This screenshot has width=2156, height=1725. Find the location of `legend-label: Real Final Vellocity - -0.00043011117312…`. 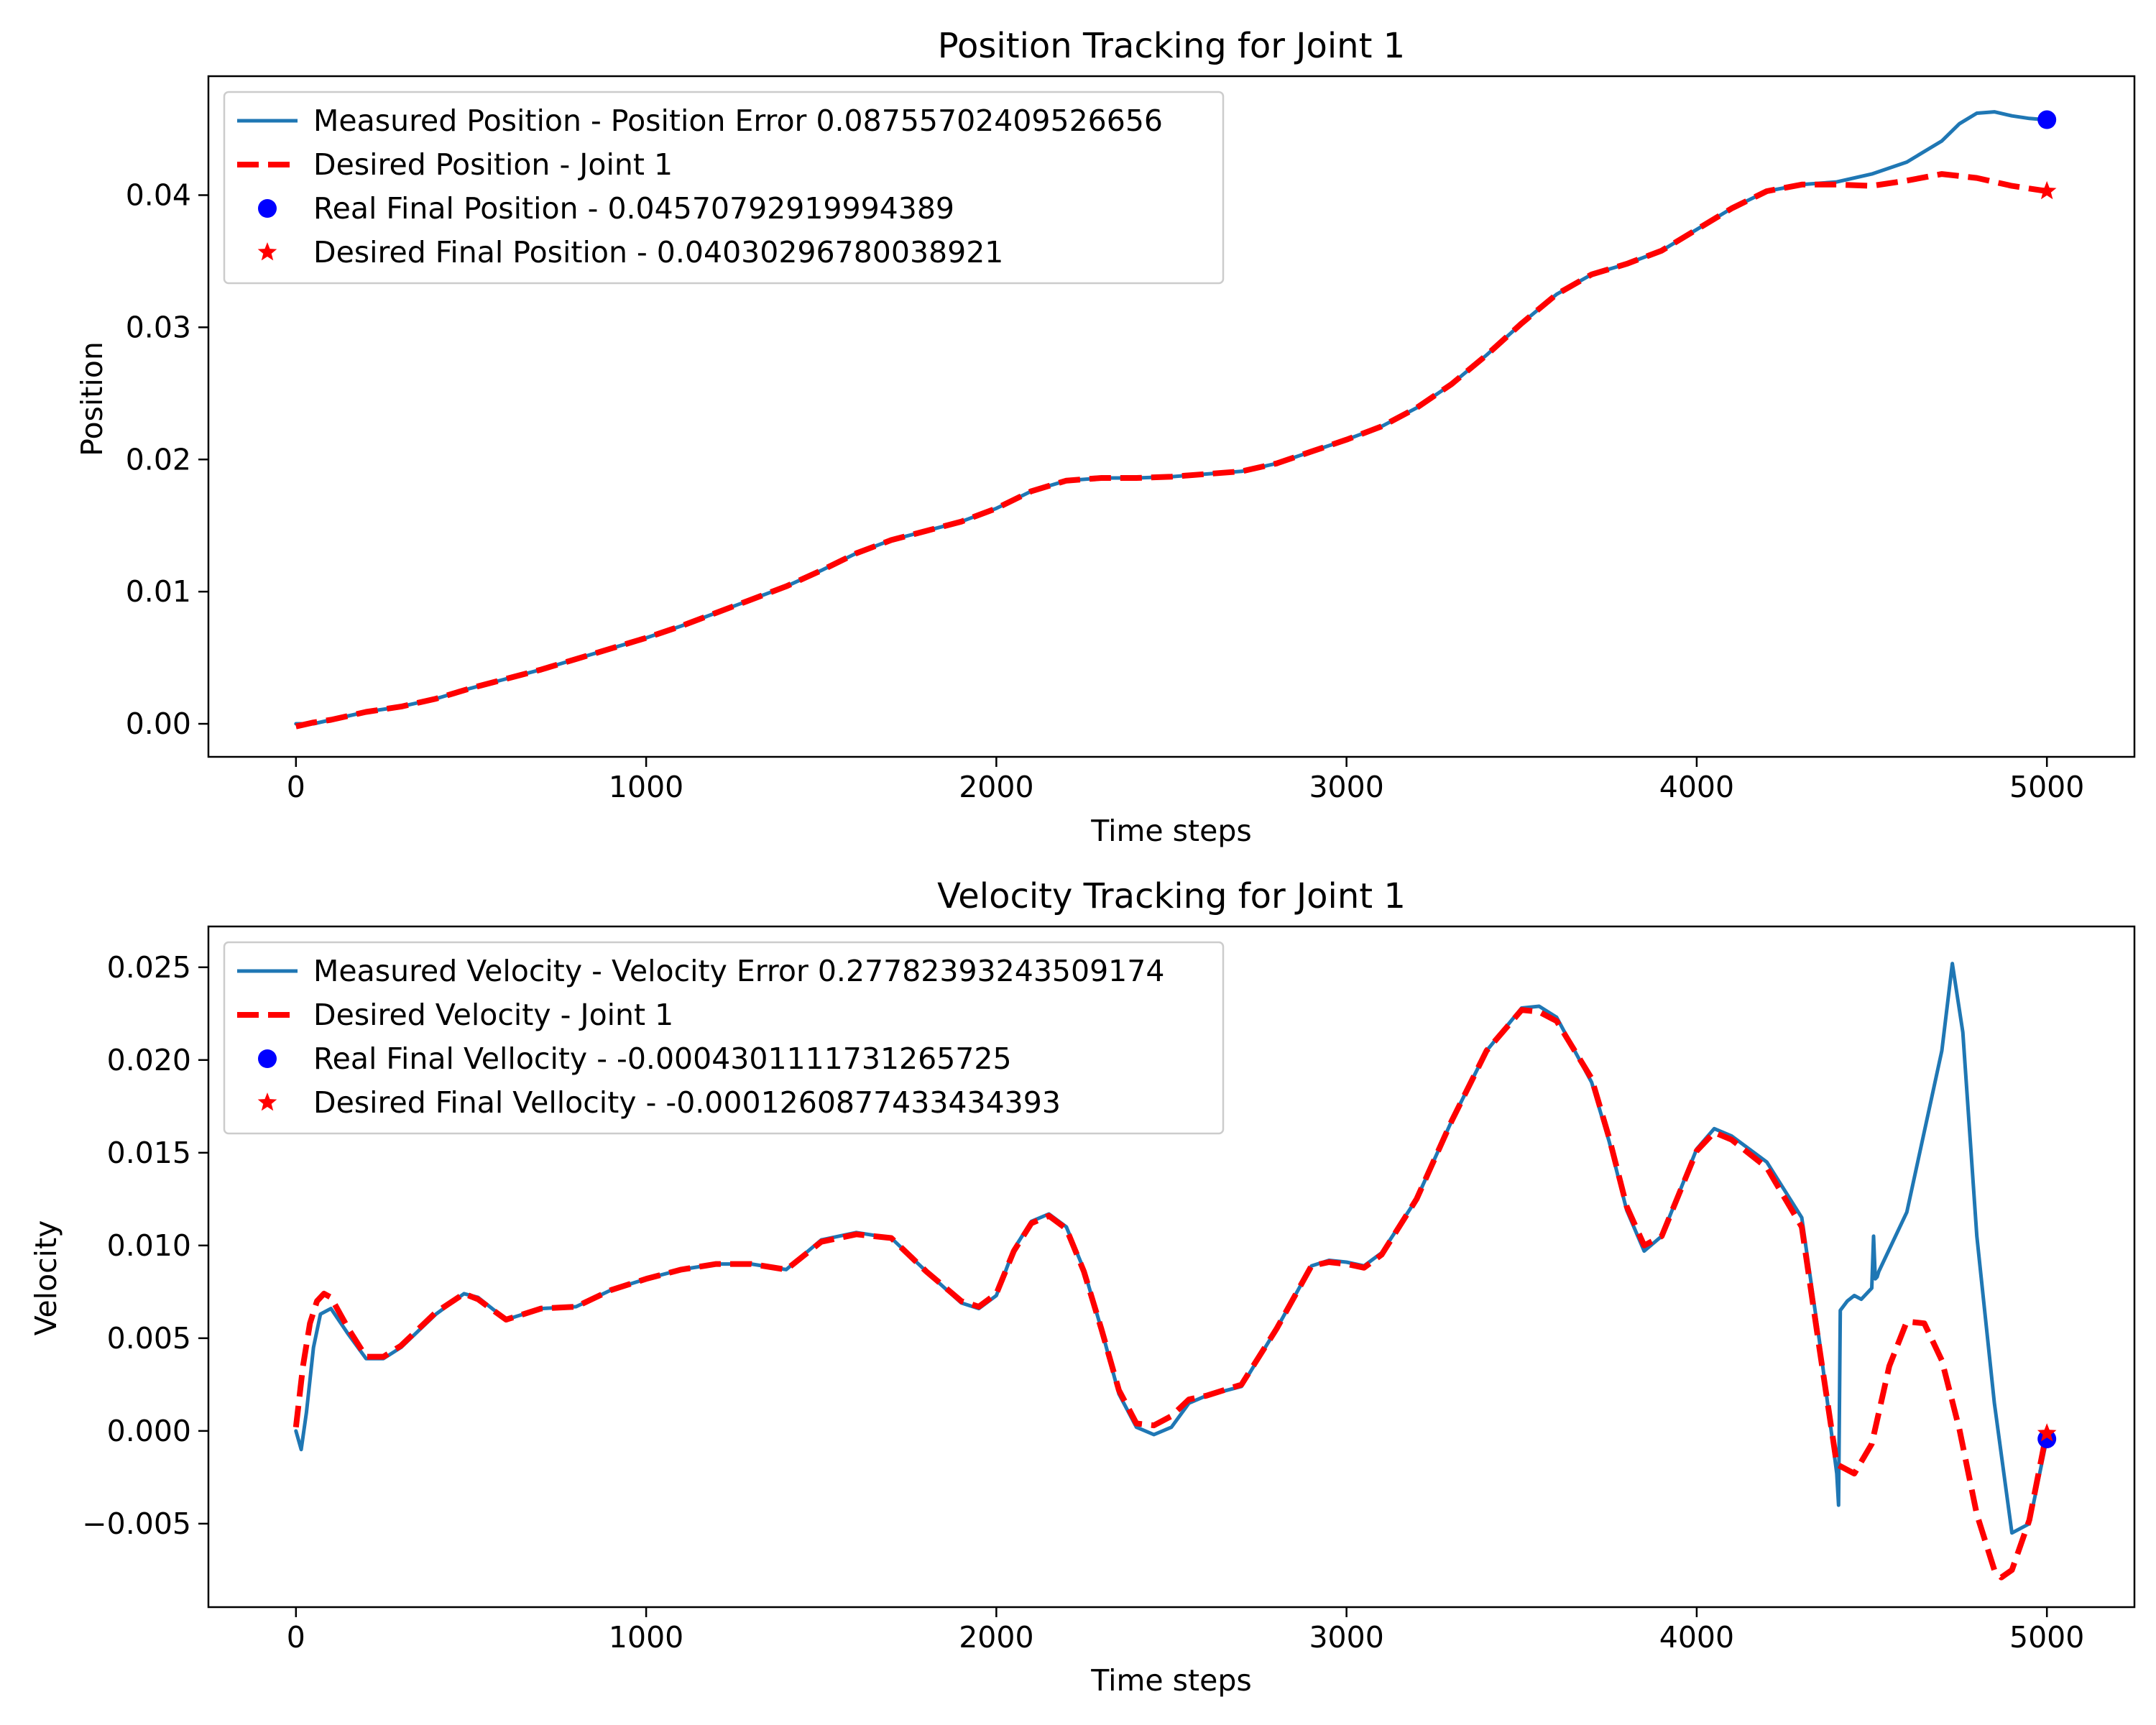

legend-label: Real Final Vellocity - -0.00043011117312… is located at coordinates (663, 1058).